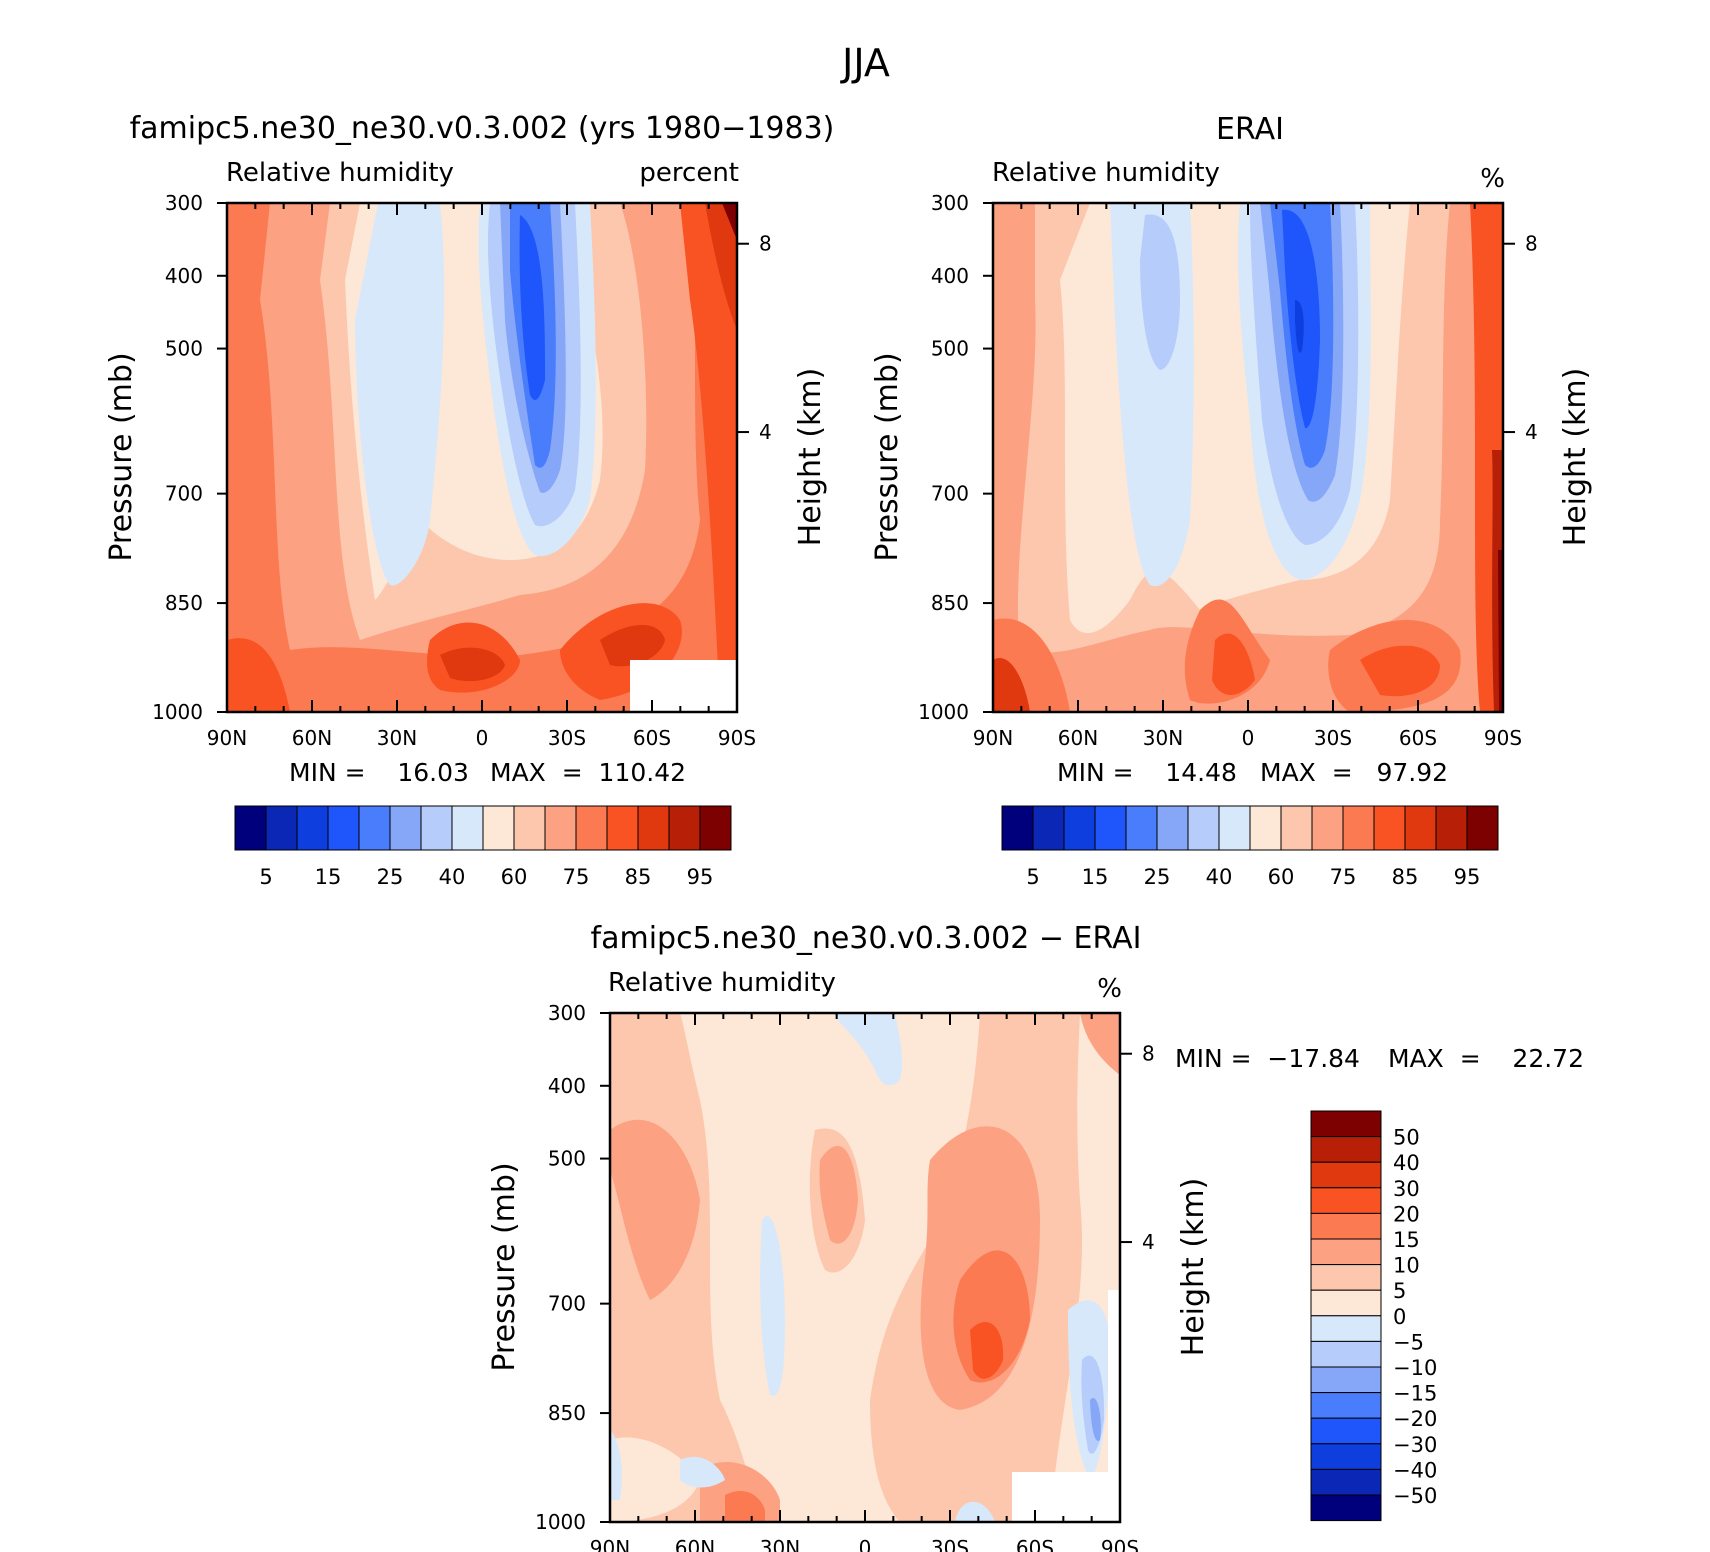  Describe the element at coordinates (567, 1013) in the screenshot. I see `y-tick-label: 300` at that location.